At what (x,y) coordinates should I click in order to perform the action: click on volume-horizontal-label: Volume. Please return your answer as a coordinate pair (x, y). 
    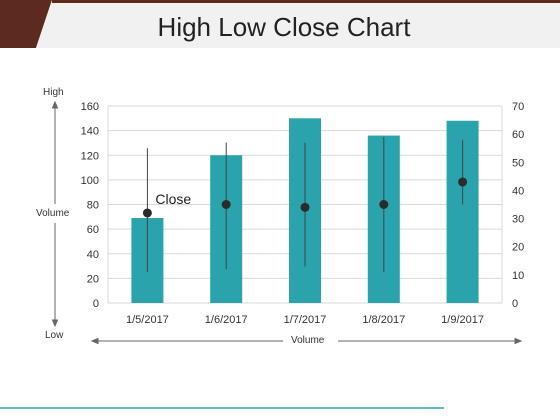
    Looking at the image, I should click on (308, 340).